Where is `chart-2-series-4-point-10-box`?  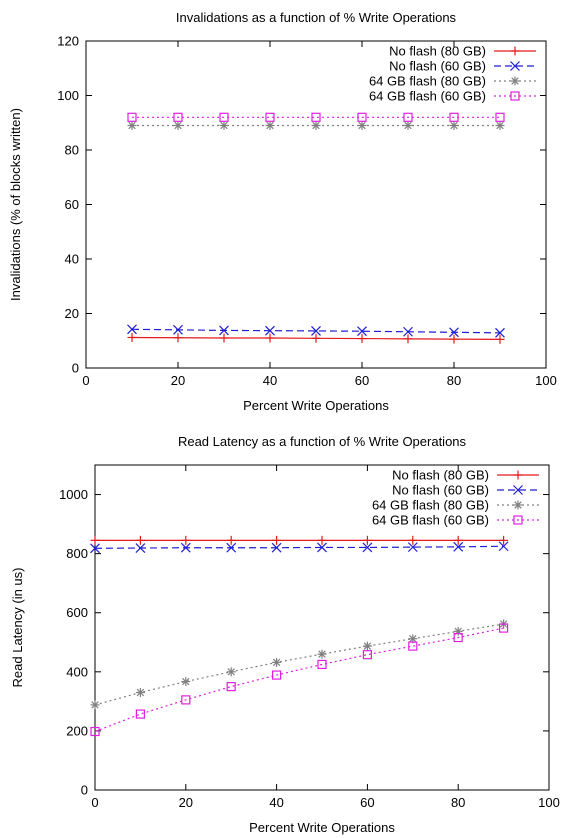 chart-2-series-4-point-10-box is located at coordinates (504, 628).